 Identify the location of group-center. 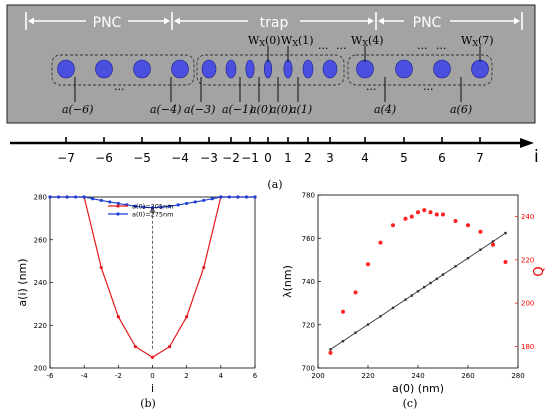
(270, 70).